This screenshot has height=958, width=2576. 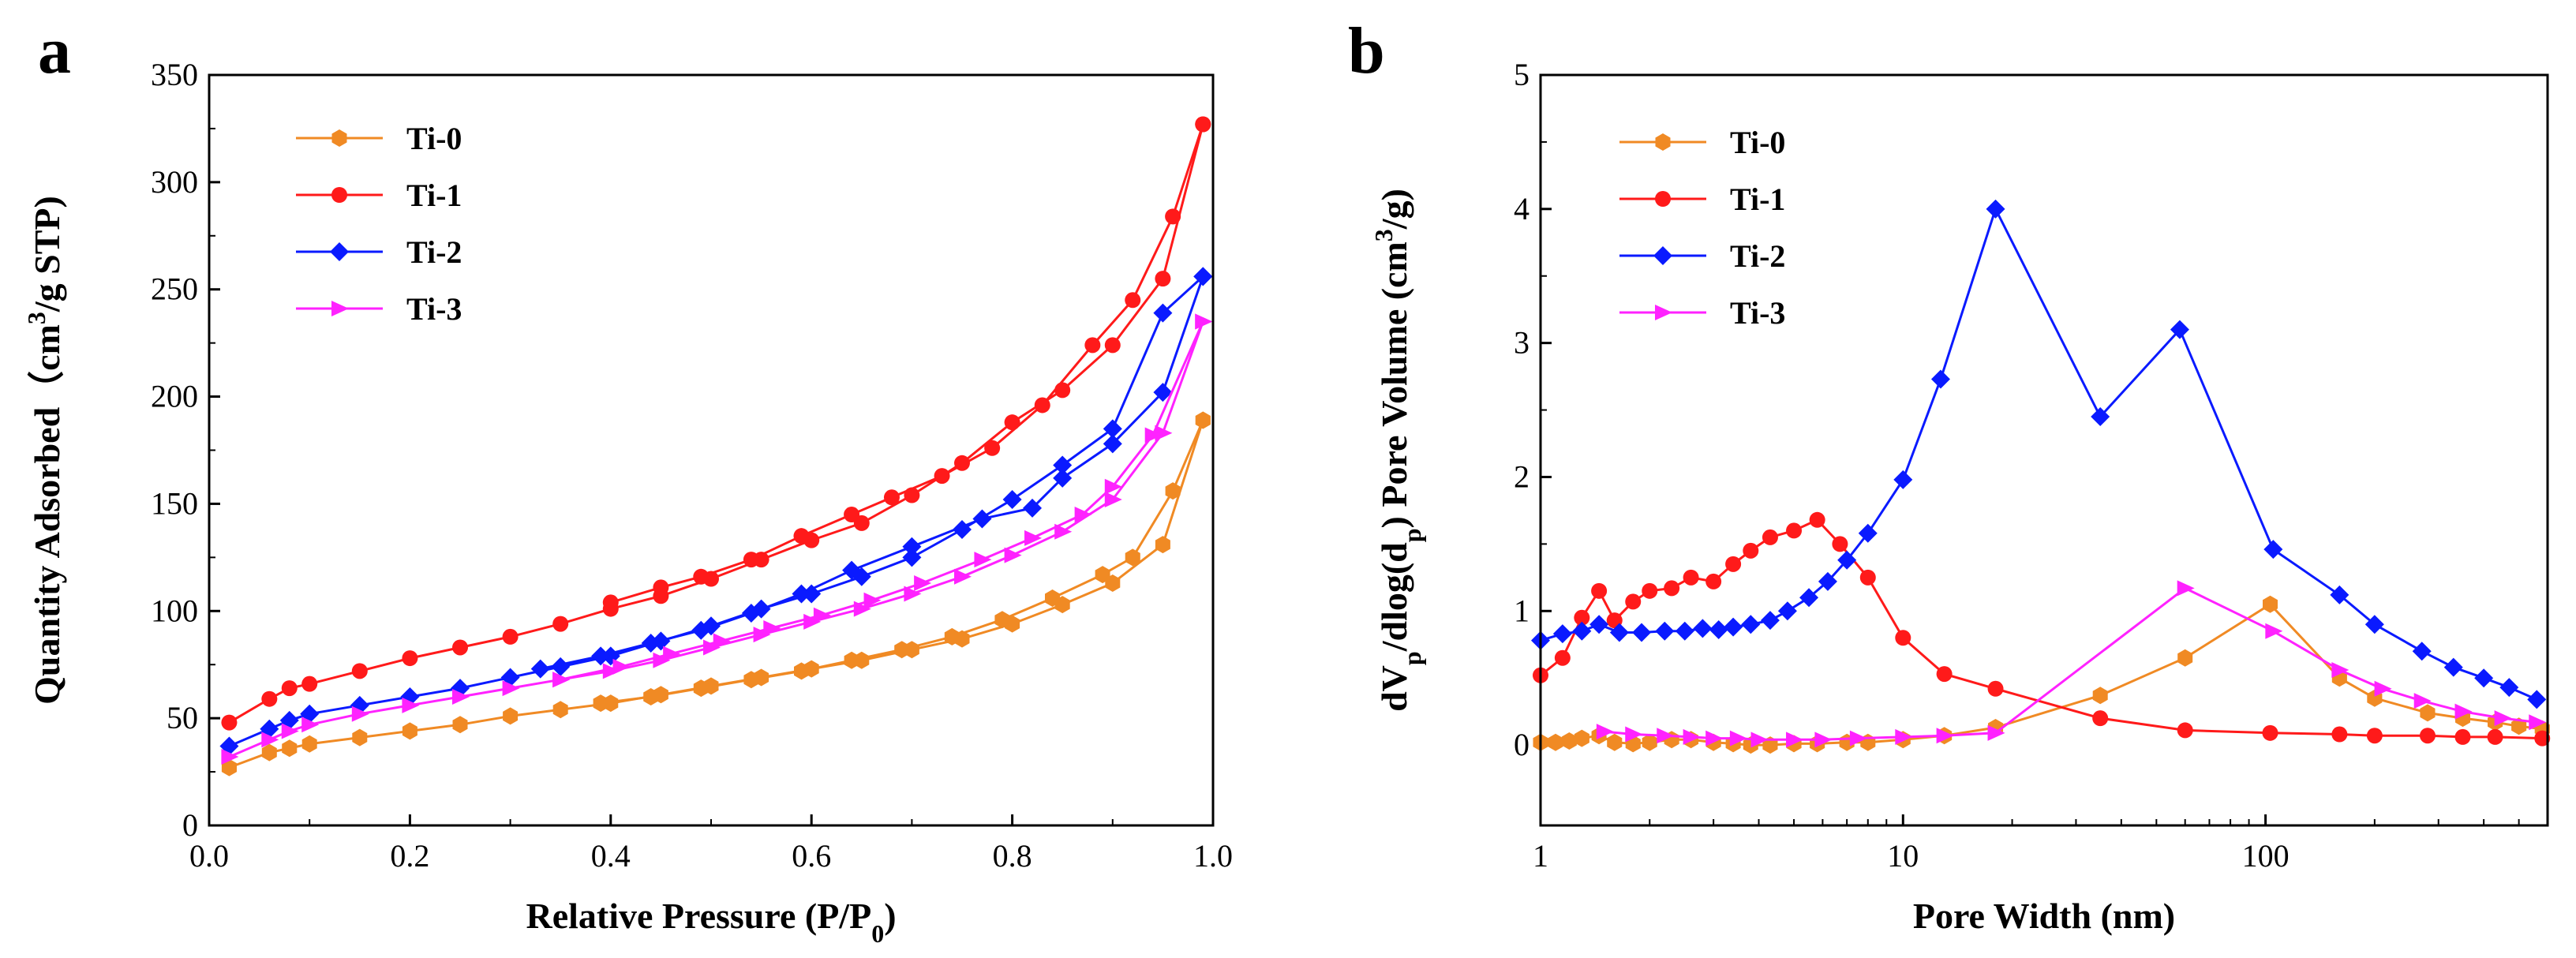 I want to click on a-xtick-label: 0.2, so click(x=409, y=856).